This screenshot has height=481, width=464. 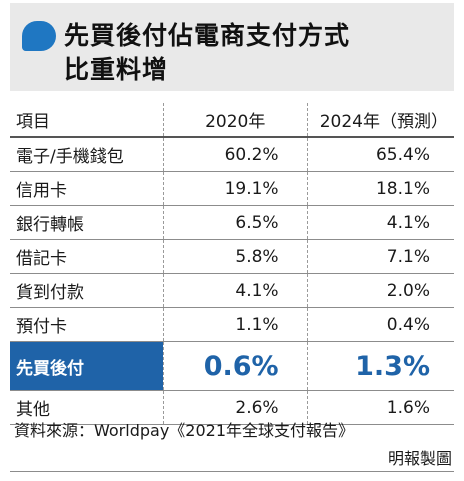 What do you see at coordinates (235, 222) in the screenshot?
I see `row-value-2020: 6.5%` at bounding box center [235, 222].